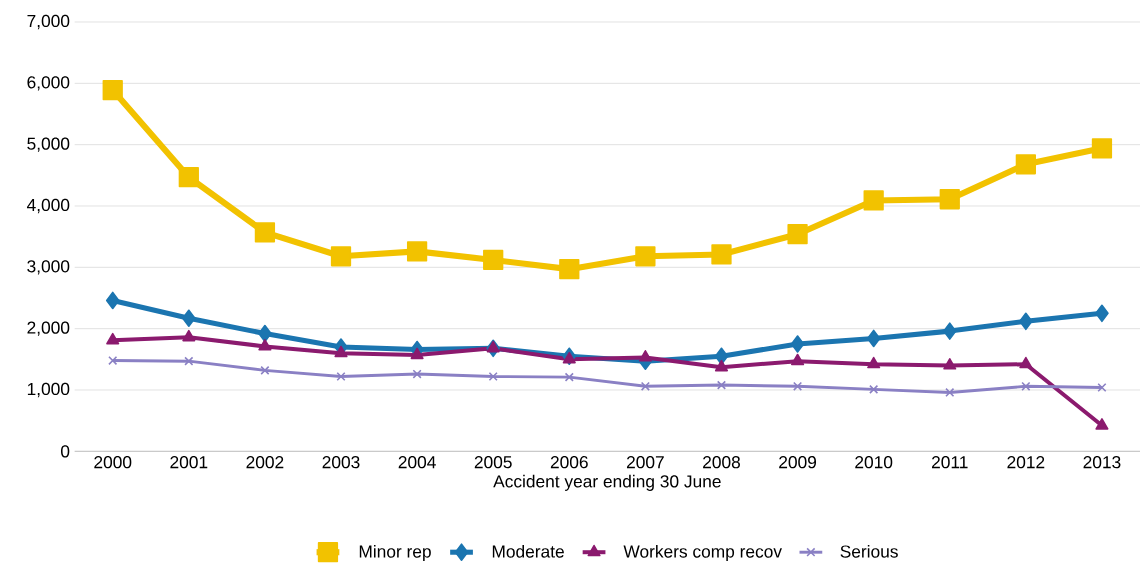 This screenshot has height=570, width=1143. I want to click on x-tick-label: 2003, so click(341, 462).